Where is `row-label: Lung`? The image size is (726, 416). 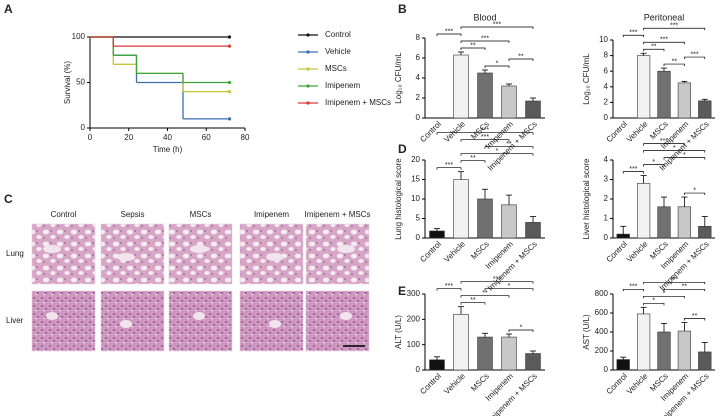 row-label: Lung is located at coordinates (15, 253).